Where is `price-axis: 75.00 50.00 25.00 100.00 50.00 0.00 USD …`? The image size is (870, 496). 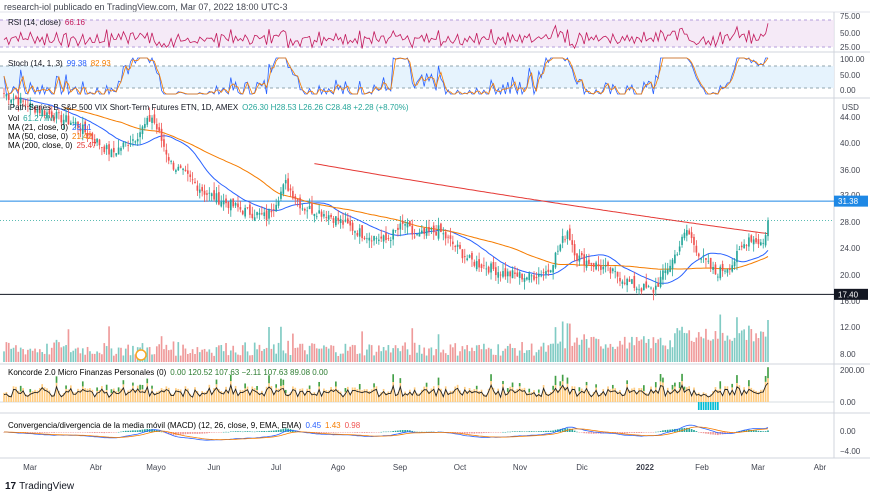
price-axis: 75.00 50.00 25.00 100.00 50.00 0.00 USD … is located at coordinates (852, 234).